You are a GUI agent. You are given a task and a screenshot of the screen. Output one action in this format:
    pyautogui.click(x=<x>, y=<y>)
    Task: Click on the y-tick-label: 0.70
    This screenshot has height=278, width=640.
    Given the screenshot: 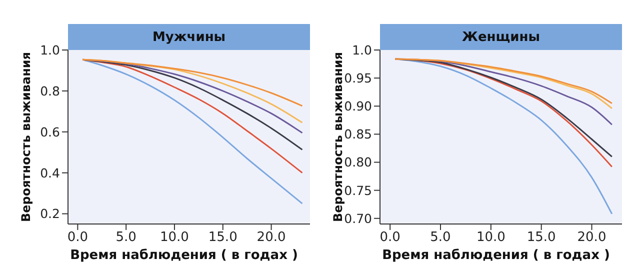 What is the action you would take?
    pyautogui.click(x=358, y=218)
    